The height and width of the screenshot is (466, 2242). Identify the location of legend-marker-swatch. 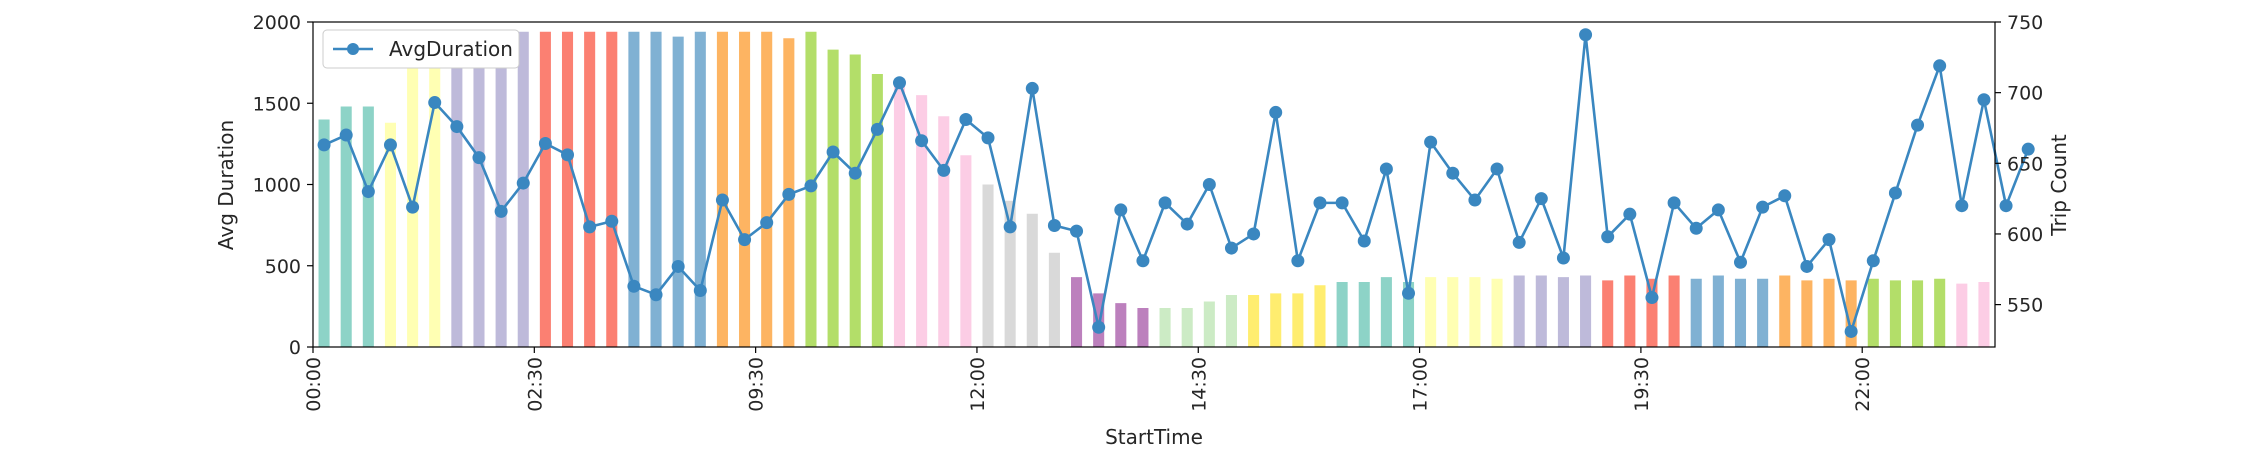
(353, 49).